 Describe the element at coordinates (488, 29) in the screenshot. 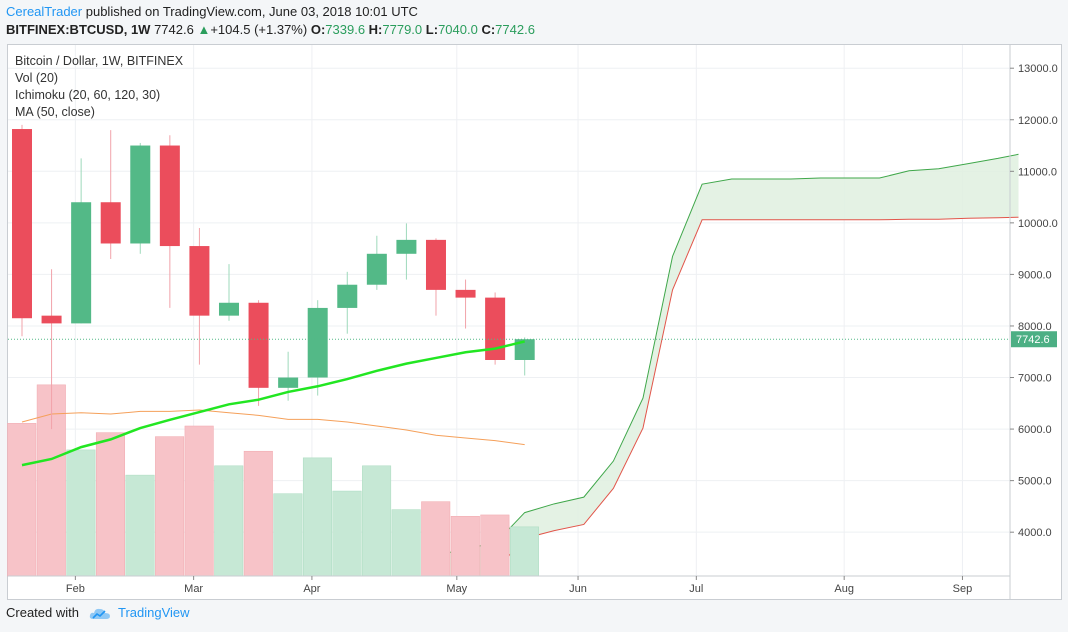

I see `close-label: C:` at that location.